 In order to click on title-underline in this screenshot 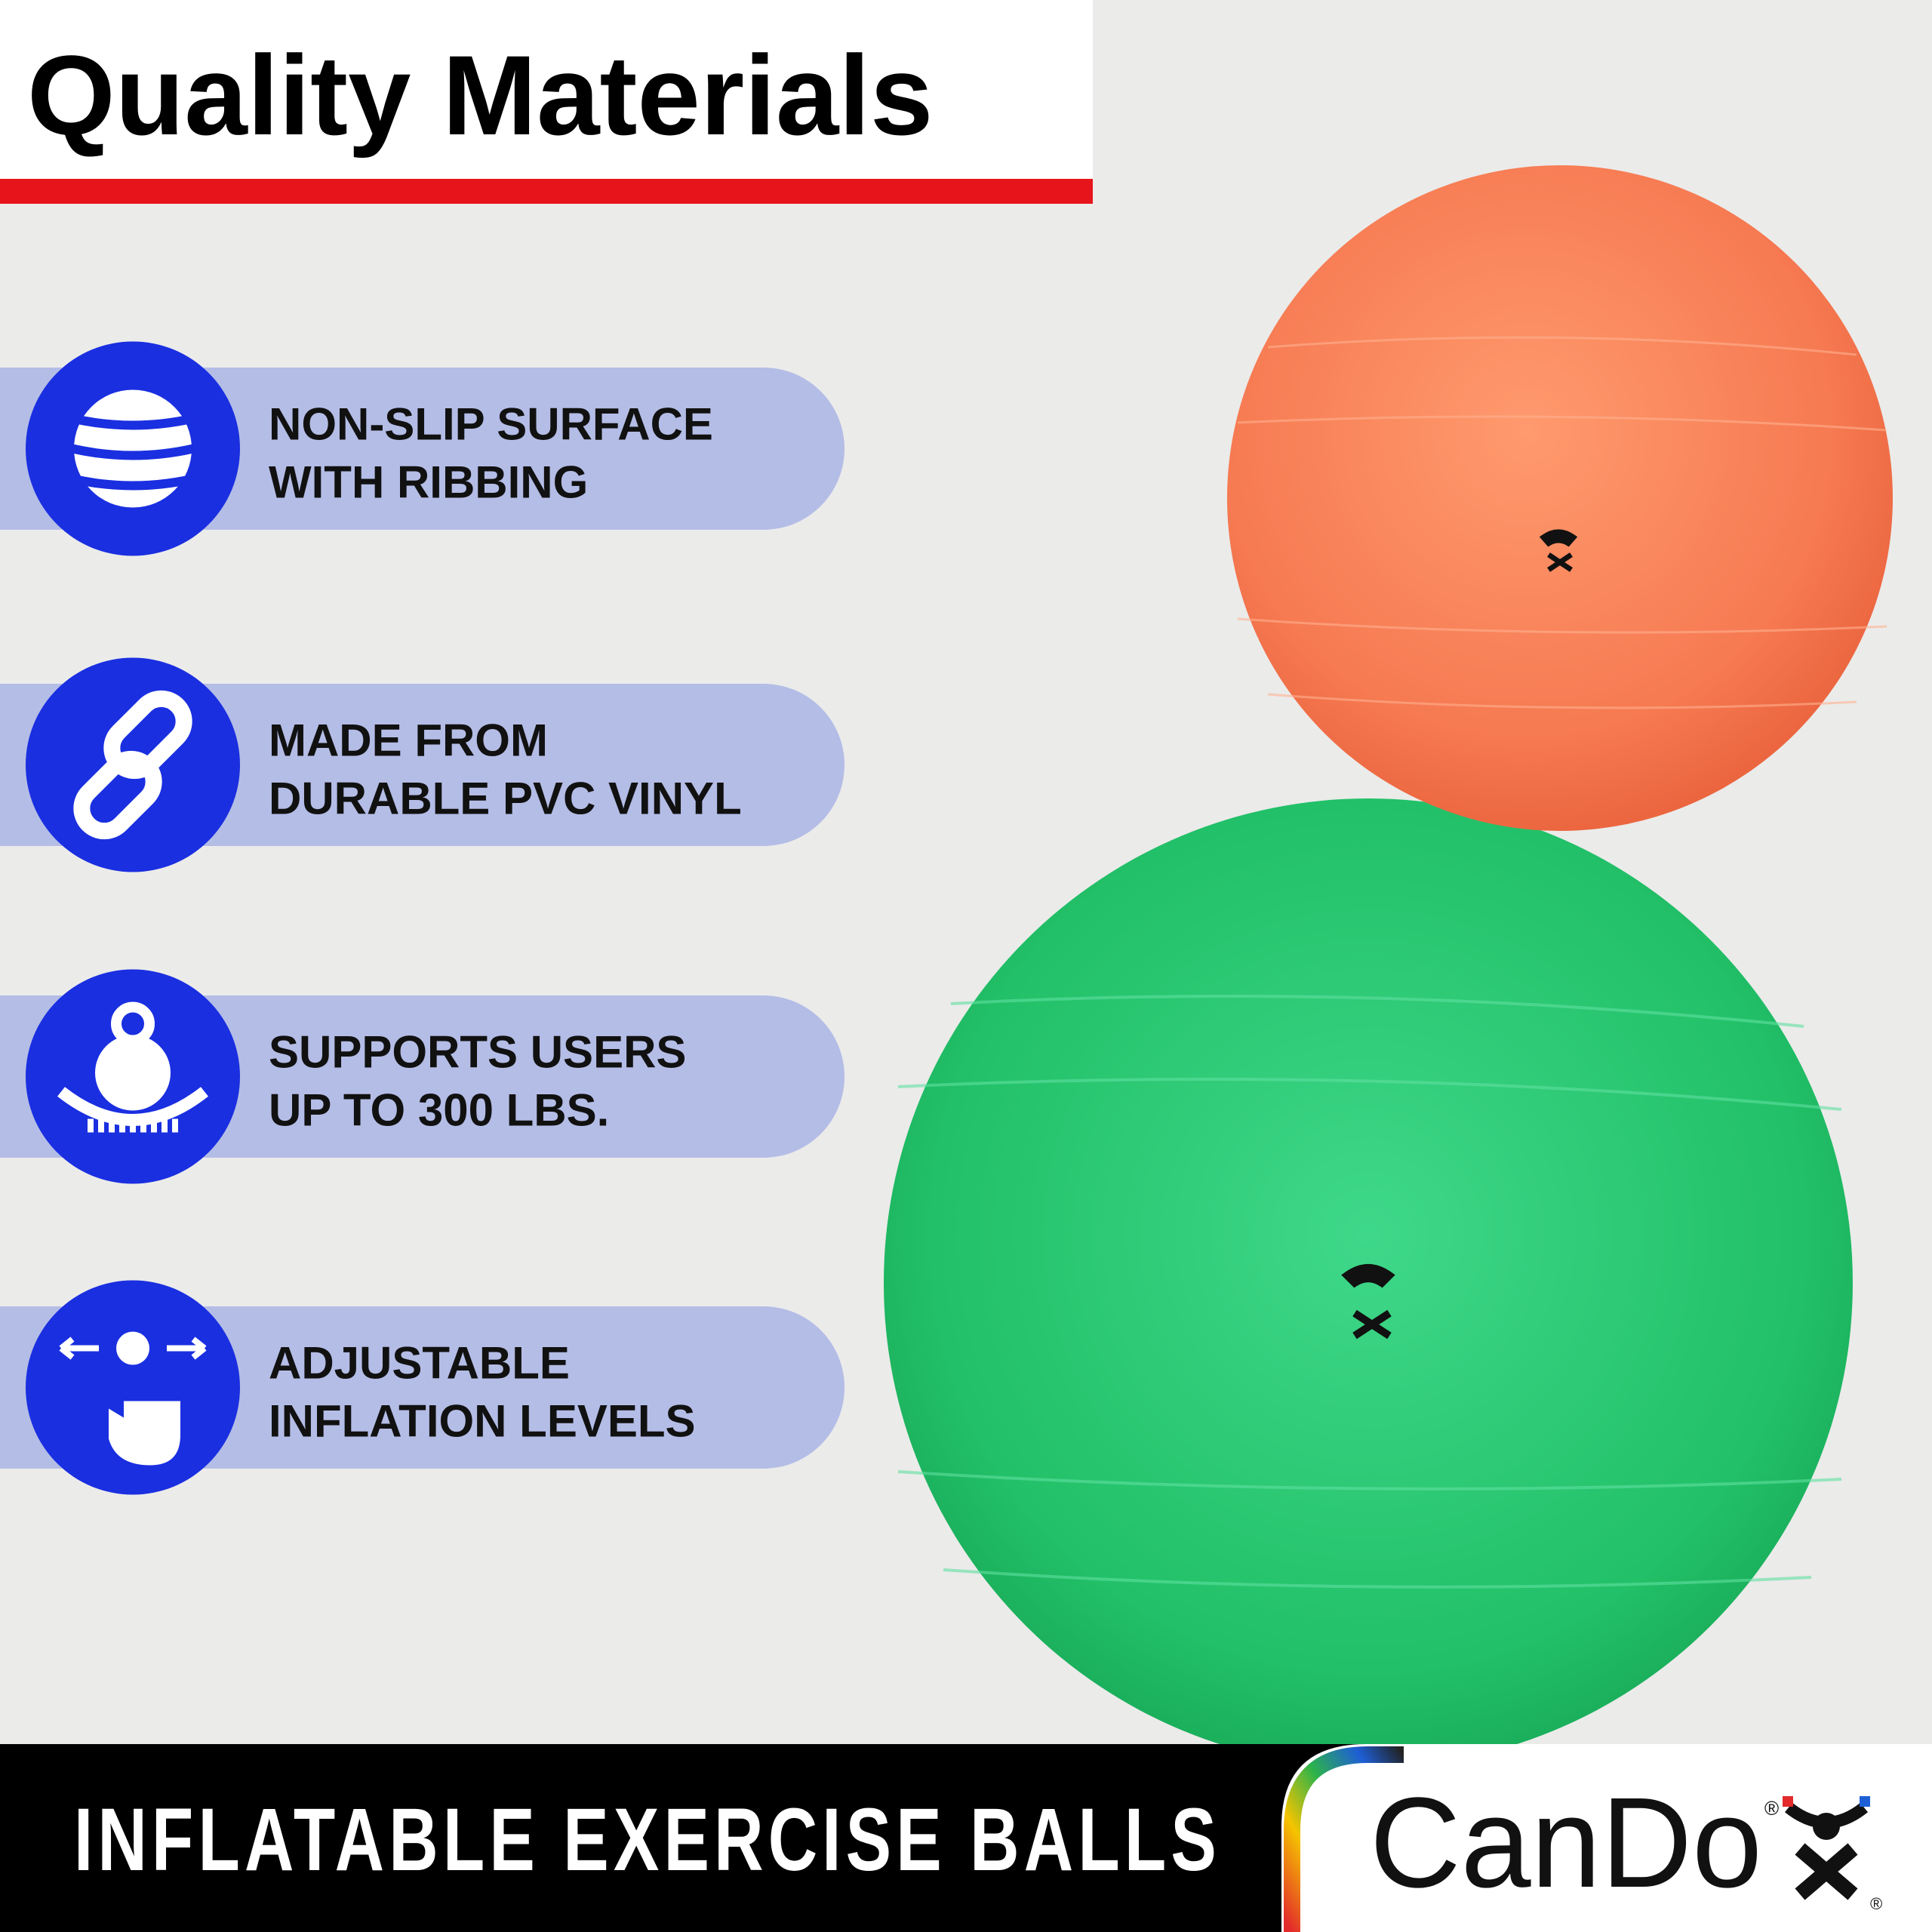, I will do `click(546, 191)`.